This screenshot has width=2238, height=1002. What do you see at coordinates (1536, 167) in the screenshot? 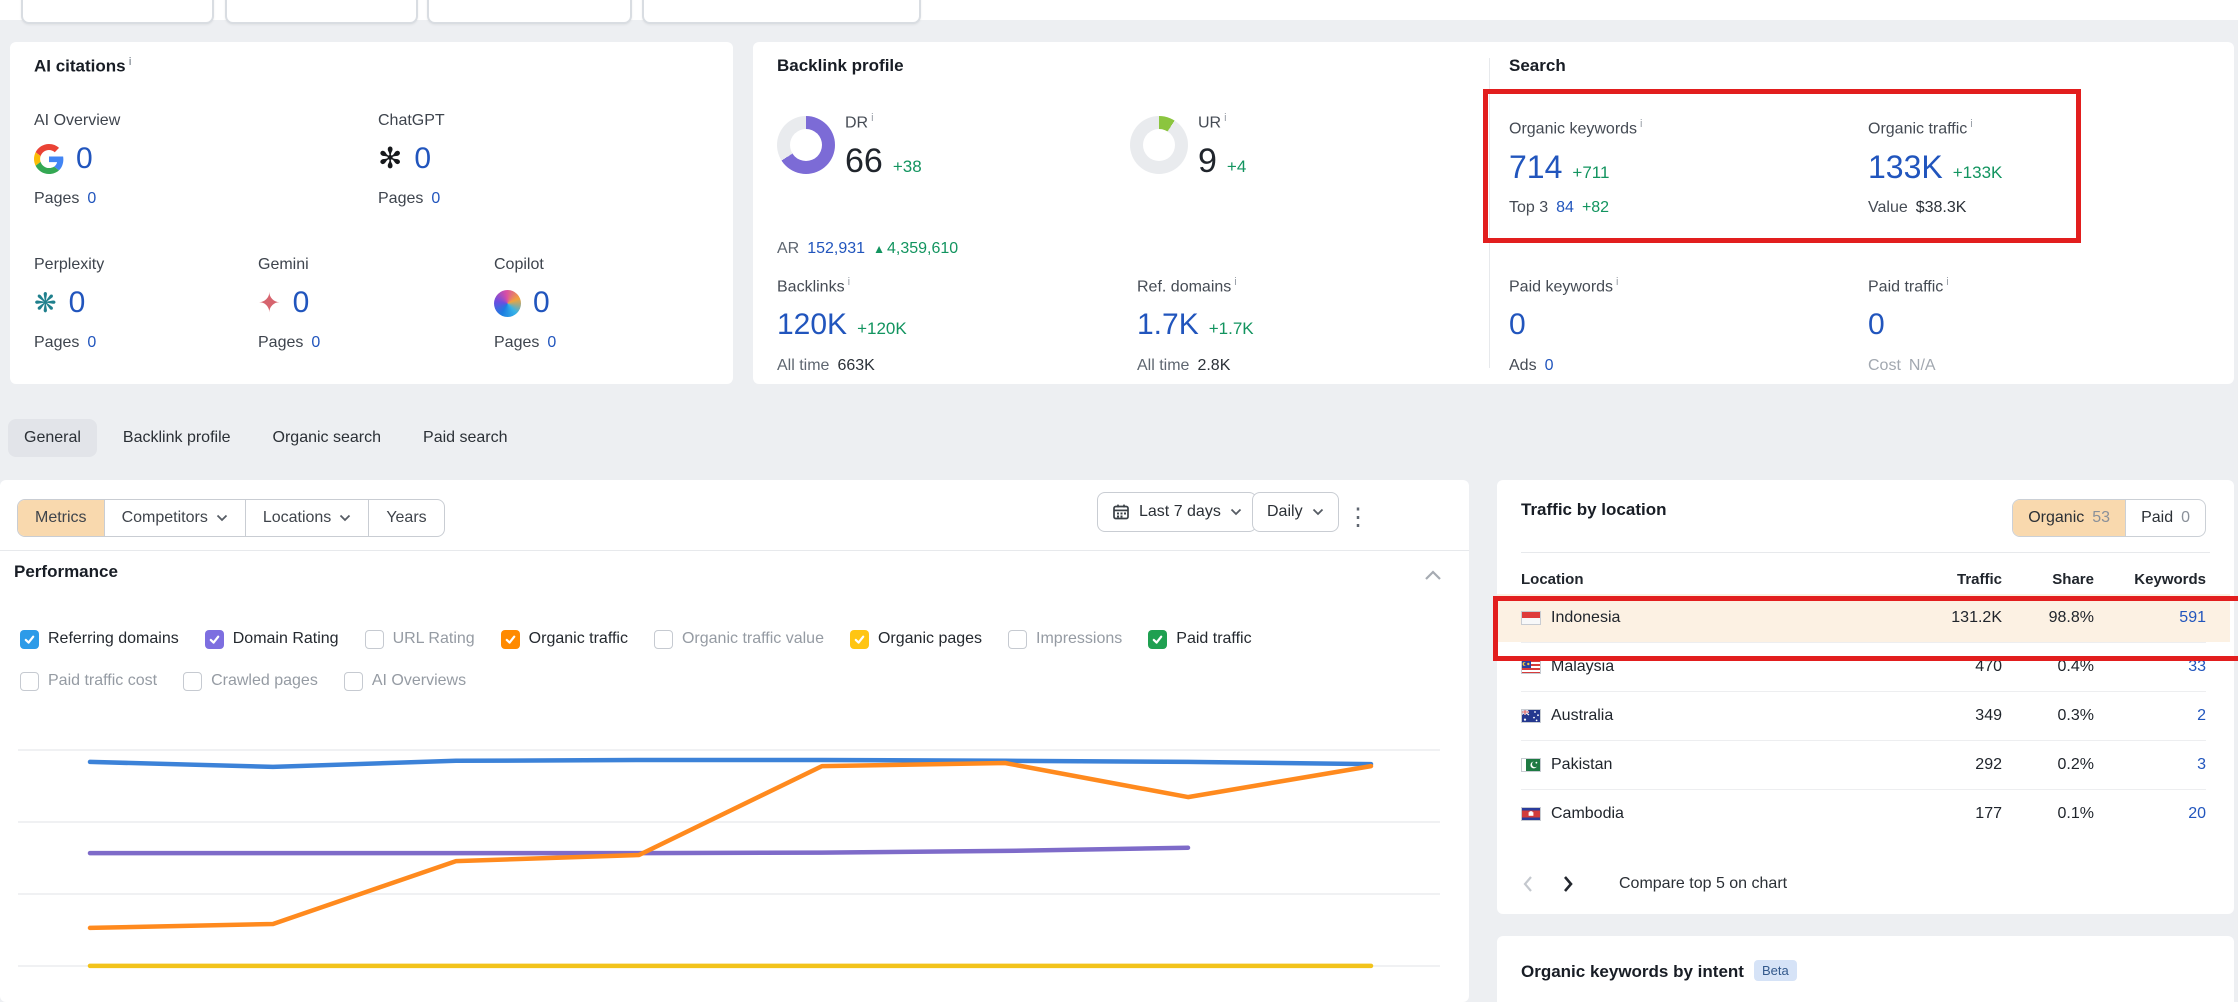
I see `organic-keywords-value: 714` at bounding box center [1536, 167].